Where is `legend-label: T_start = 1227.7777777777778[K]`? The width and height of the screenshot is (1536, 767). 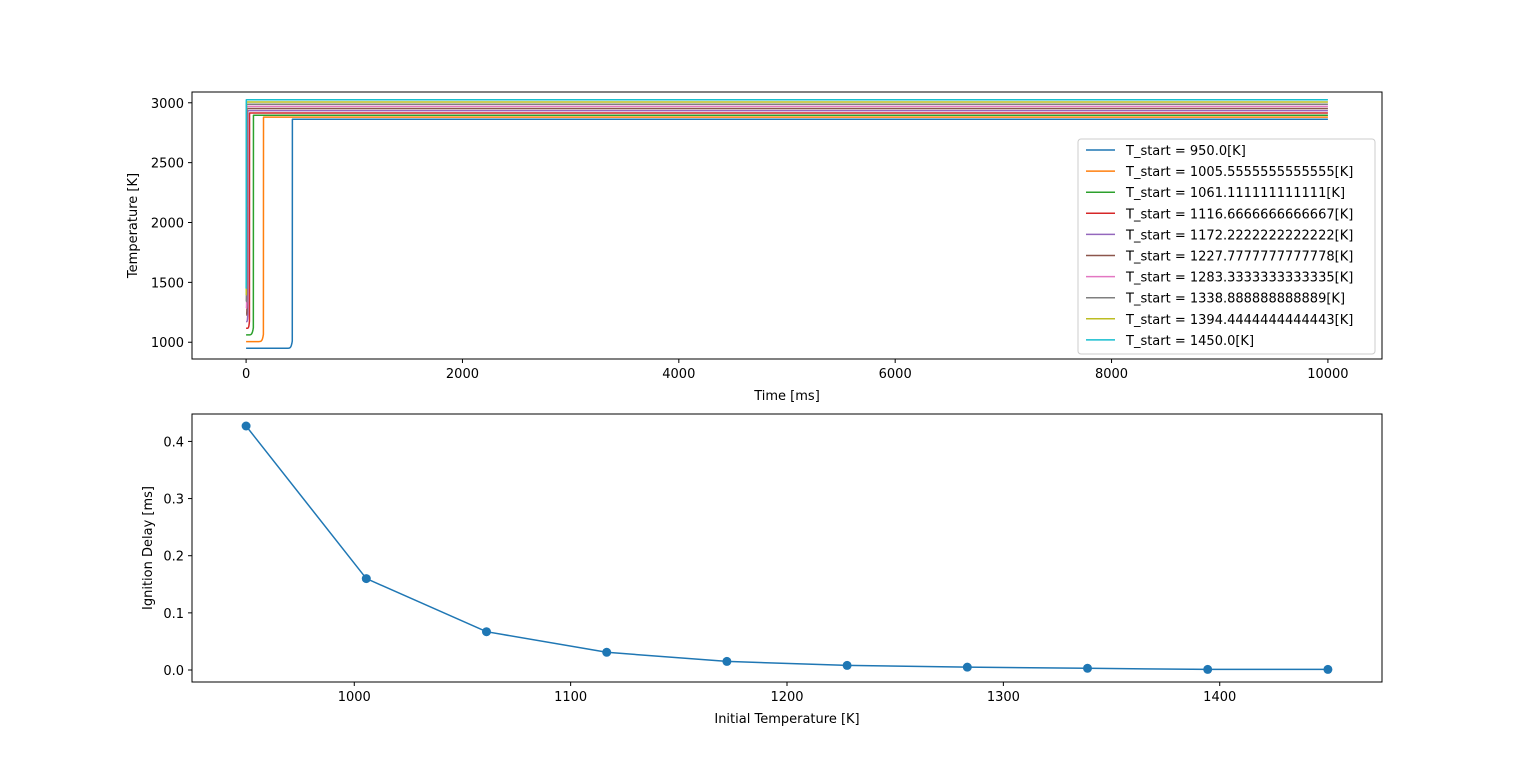
legend-label: T_start = 1227.7777777777778[K] is located at coordinates (1239, 257).